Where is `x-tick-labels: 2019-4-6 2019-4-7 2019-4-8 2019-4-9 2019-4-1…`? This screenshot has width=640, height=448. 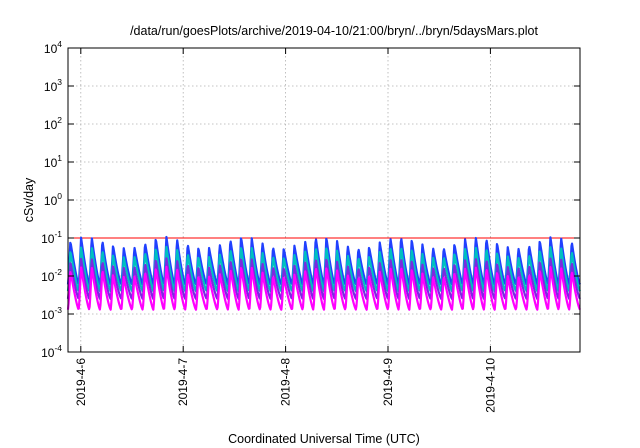
x-tick-labels: 2019-4-6 2019-4-7 2019-4-8 2019-4-9 2019-4-1… is located at coordinates (286, 385).